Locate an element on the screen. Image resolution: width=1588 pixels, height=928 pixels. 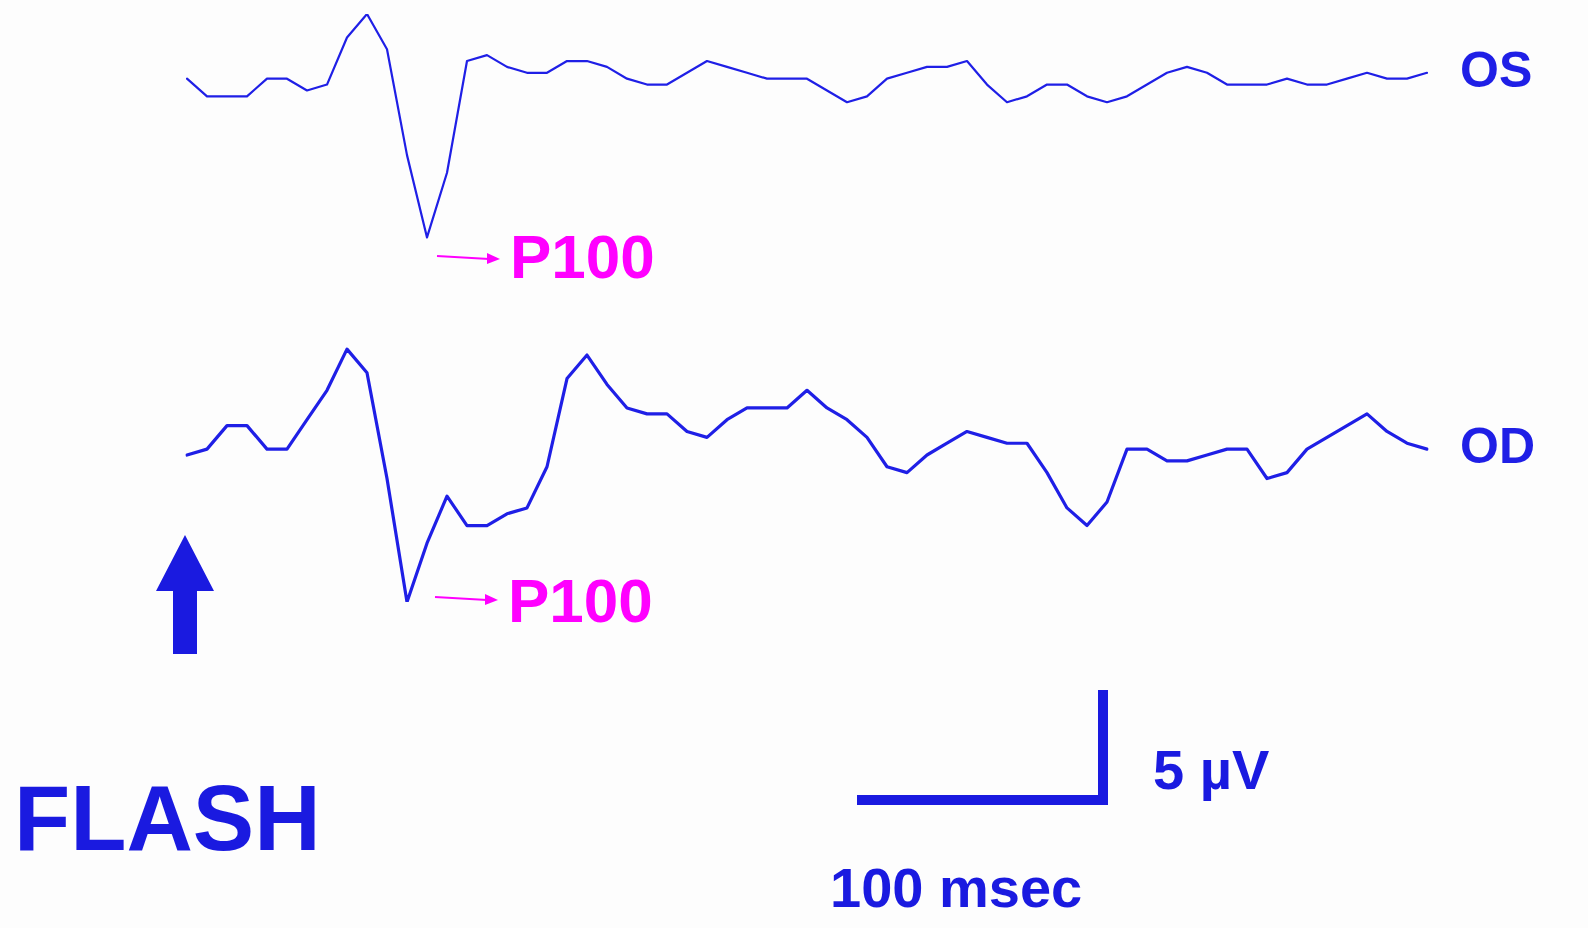
series-label: OD is located at coordinates (1497, 445).